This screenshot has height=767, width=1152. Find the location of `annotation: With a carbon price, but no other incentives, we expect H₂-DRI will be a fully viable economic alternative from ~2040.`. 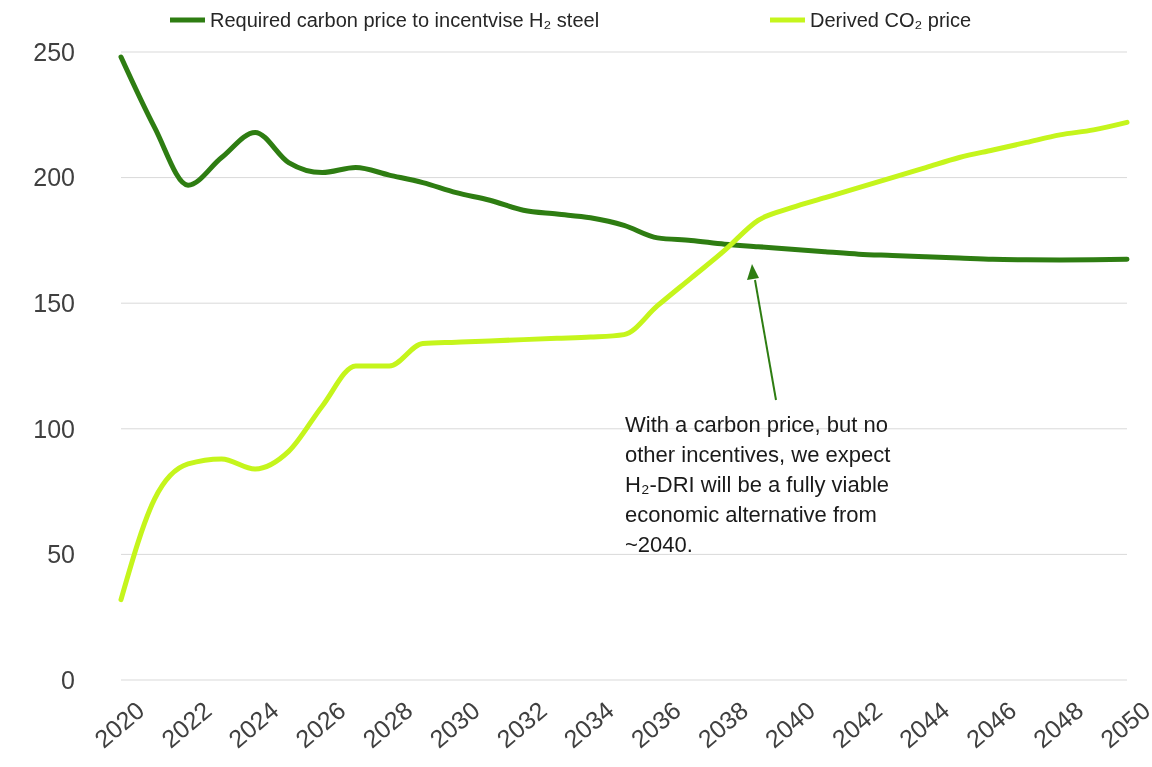

annotation: With a carbon price, but no other incentives, we expect H₂-DRI will be a fully viable economic alternative from ~2040. is located at coordinates (758, 484).